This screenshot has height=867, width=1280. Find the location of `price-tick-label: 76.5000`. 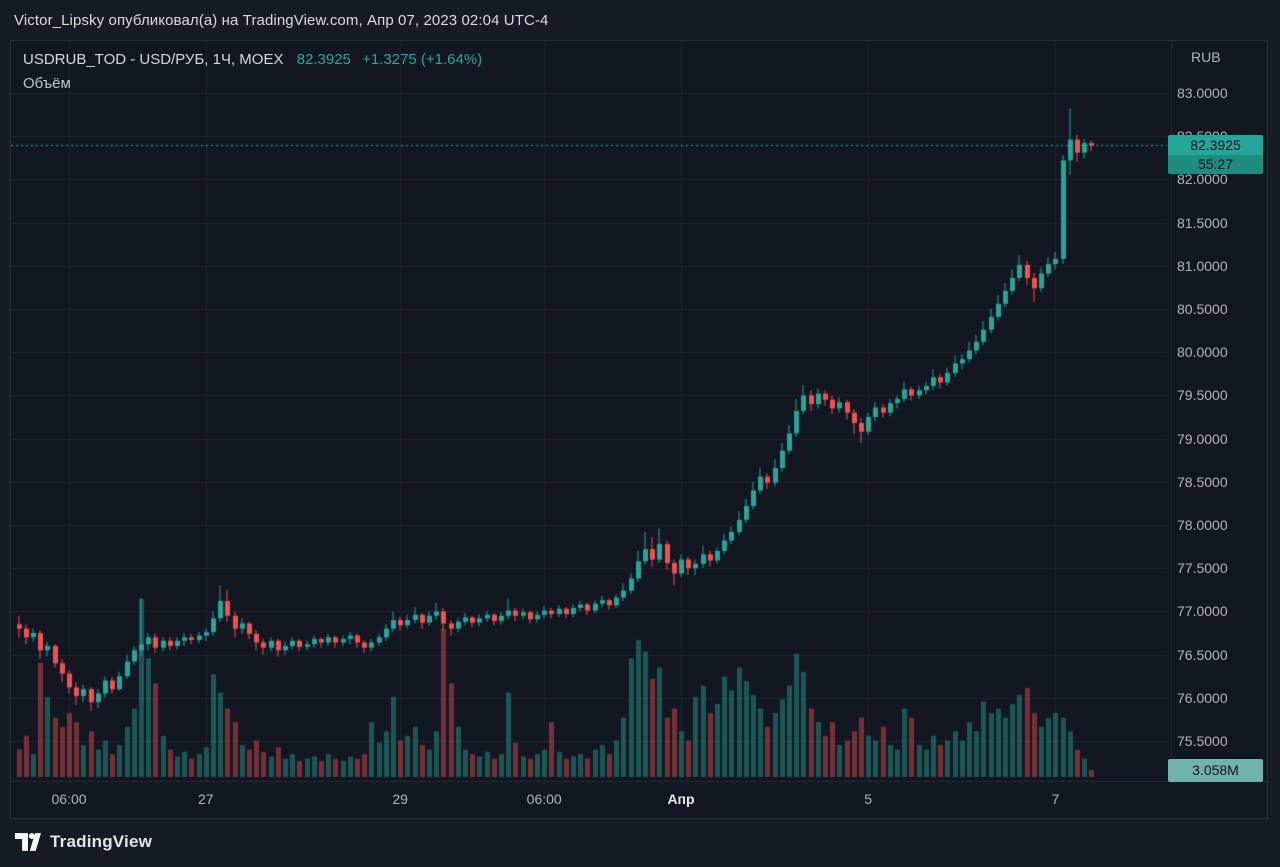

price-tick-label: 76.5000 is located at coordinates (1202, 654).